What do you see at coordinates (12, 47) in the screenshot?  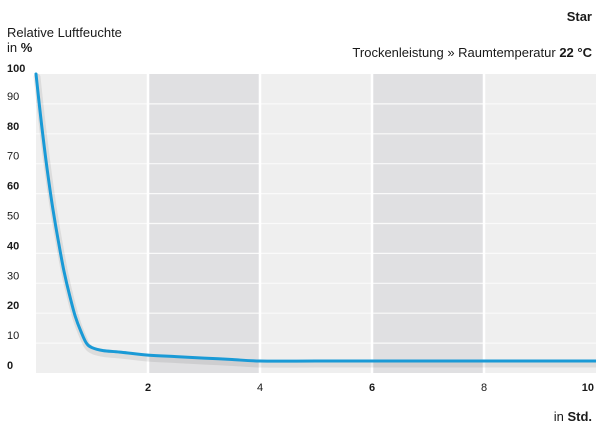 I see `y-axis-label-prefix: in` at bounding box center [12, 47].